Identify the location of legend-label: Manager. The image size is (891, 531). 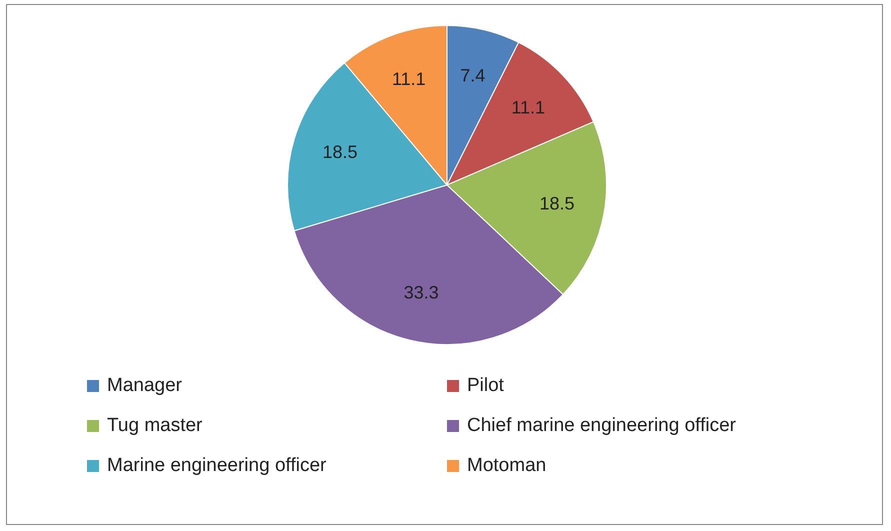
(144, 386).